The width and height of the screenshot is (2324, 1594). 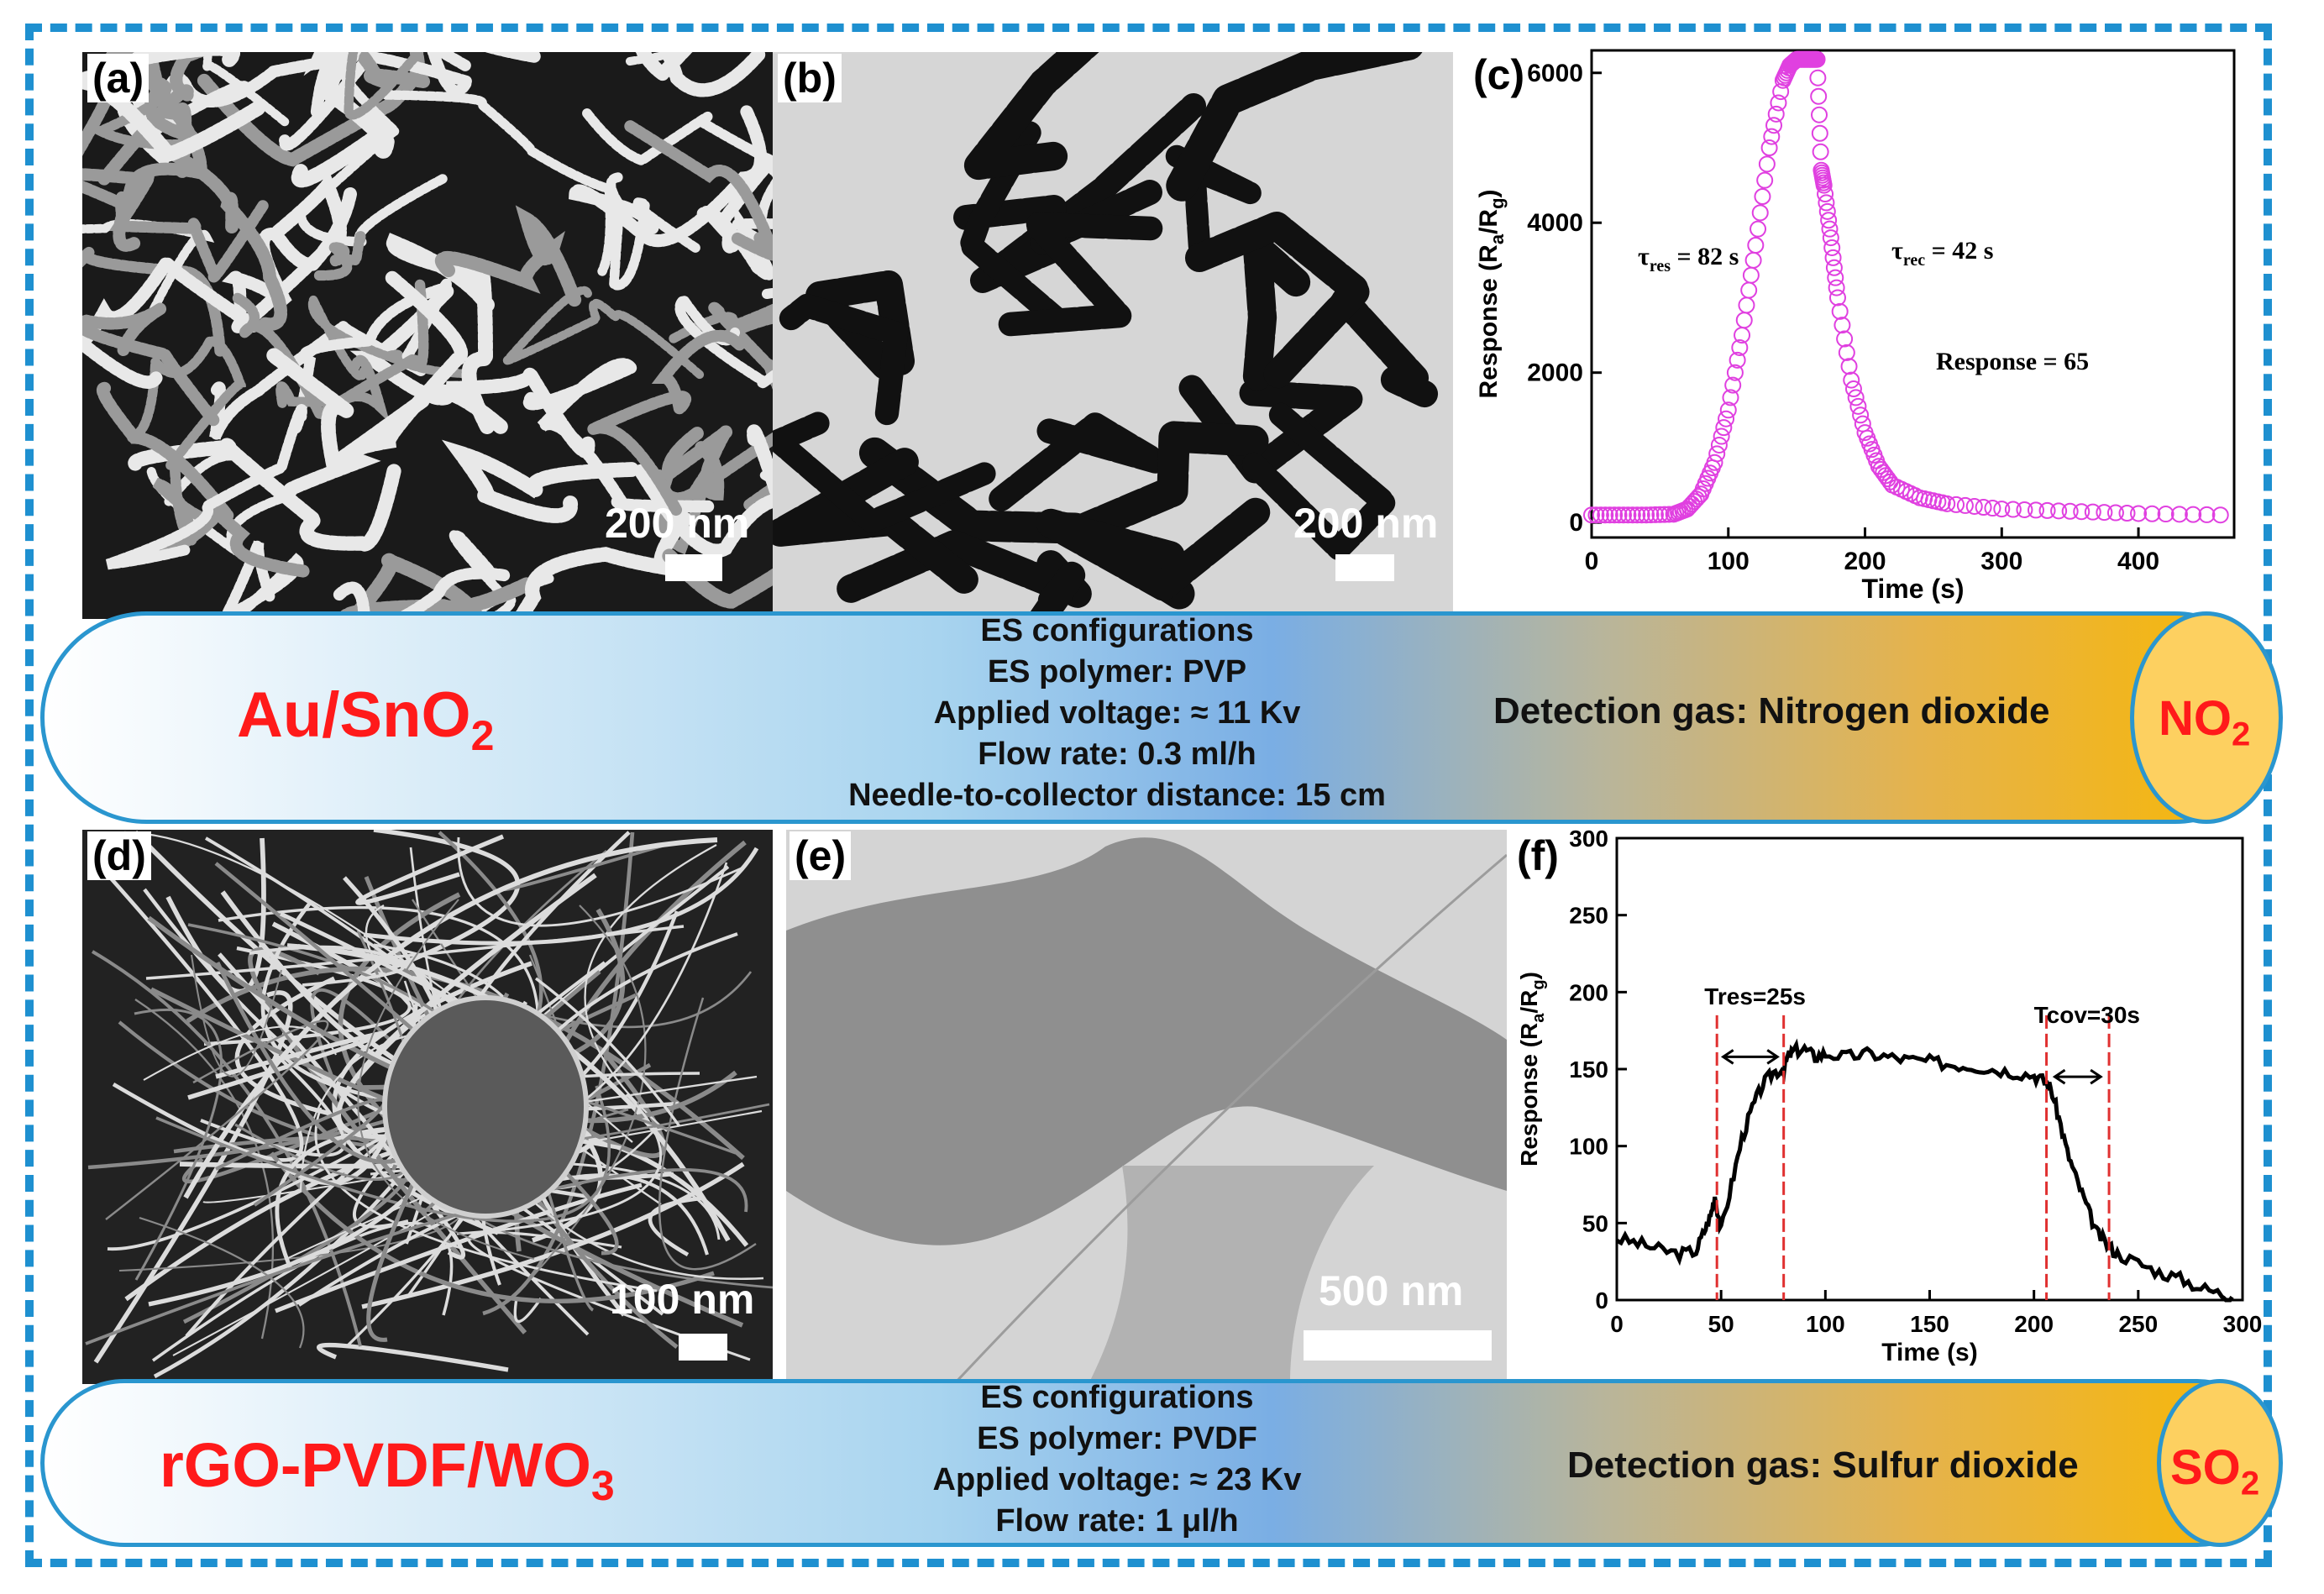 I want to click on config-line: Flow rate: 1 μl/h, so click(x=1117, y=1521).